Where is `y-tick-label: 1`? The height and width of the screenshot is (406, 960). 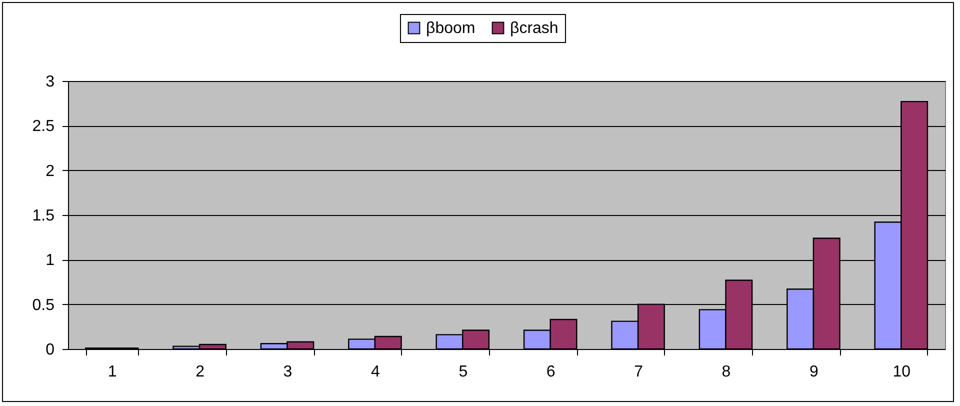 y-tick-label: 1 is located at coordinates (50, 261).